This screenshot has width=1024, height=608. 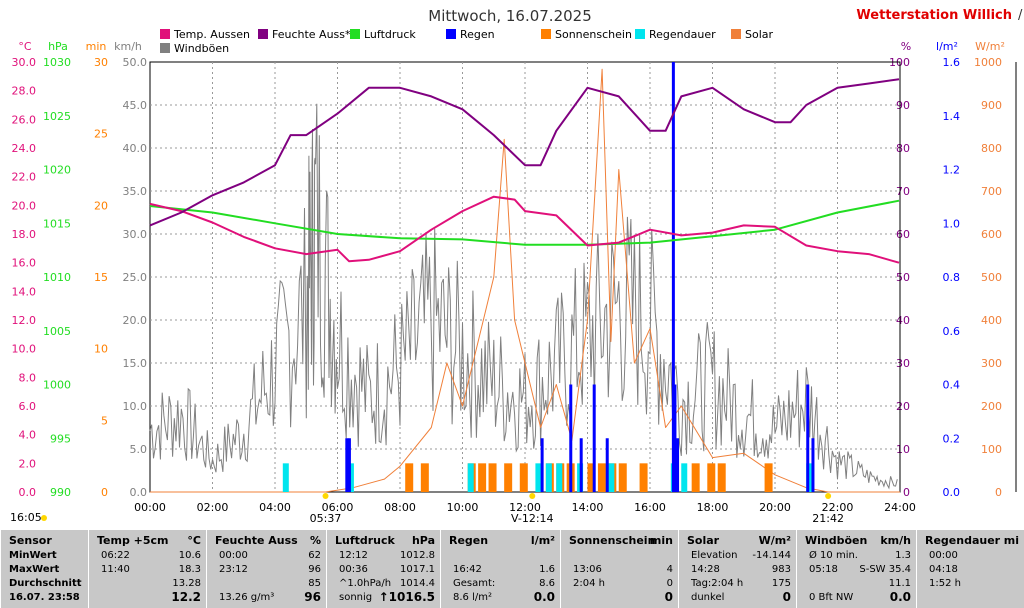 I want to click on temp-tick-label: 20.0, so click(x=24, y=205).